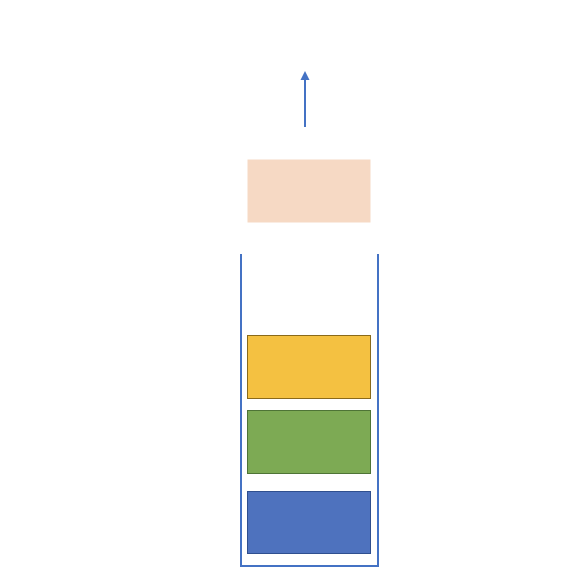 This screenshot has width=580, height=580. I want to click on pop-arrow-head, so click(305, 75).